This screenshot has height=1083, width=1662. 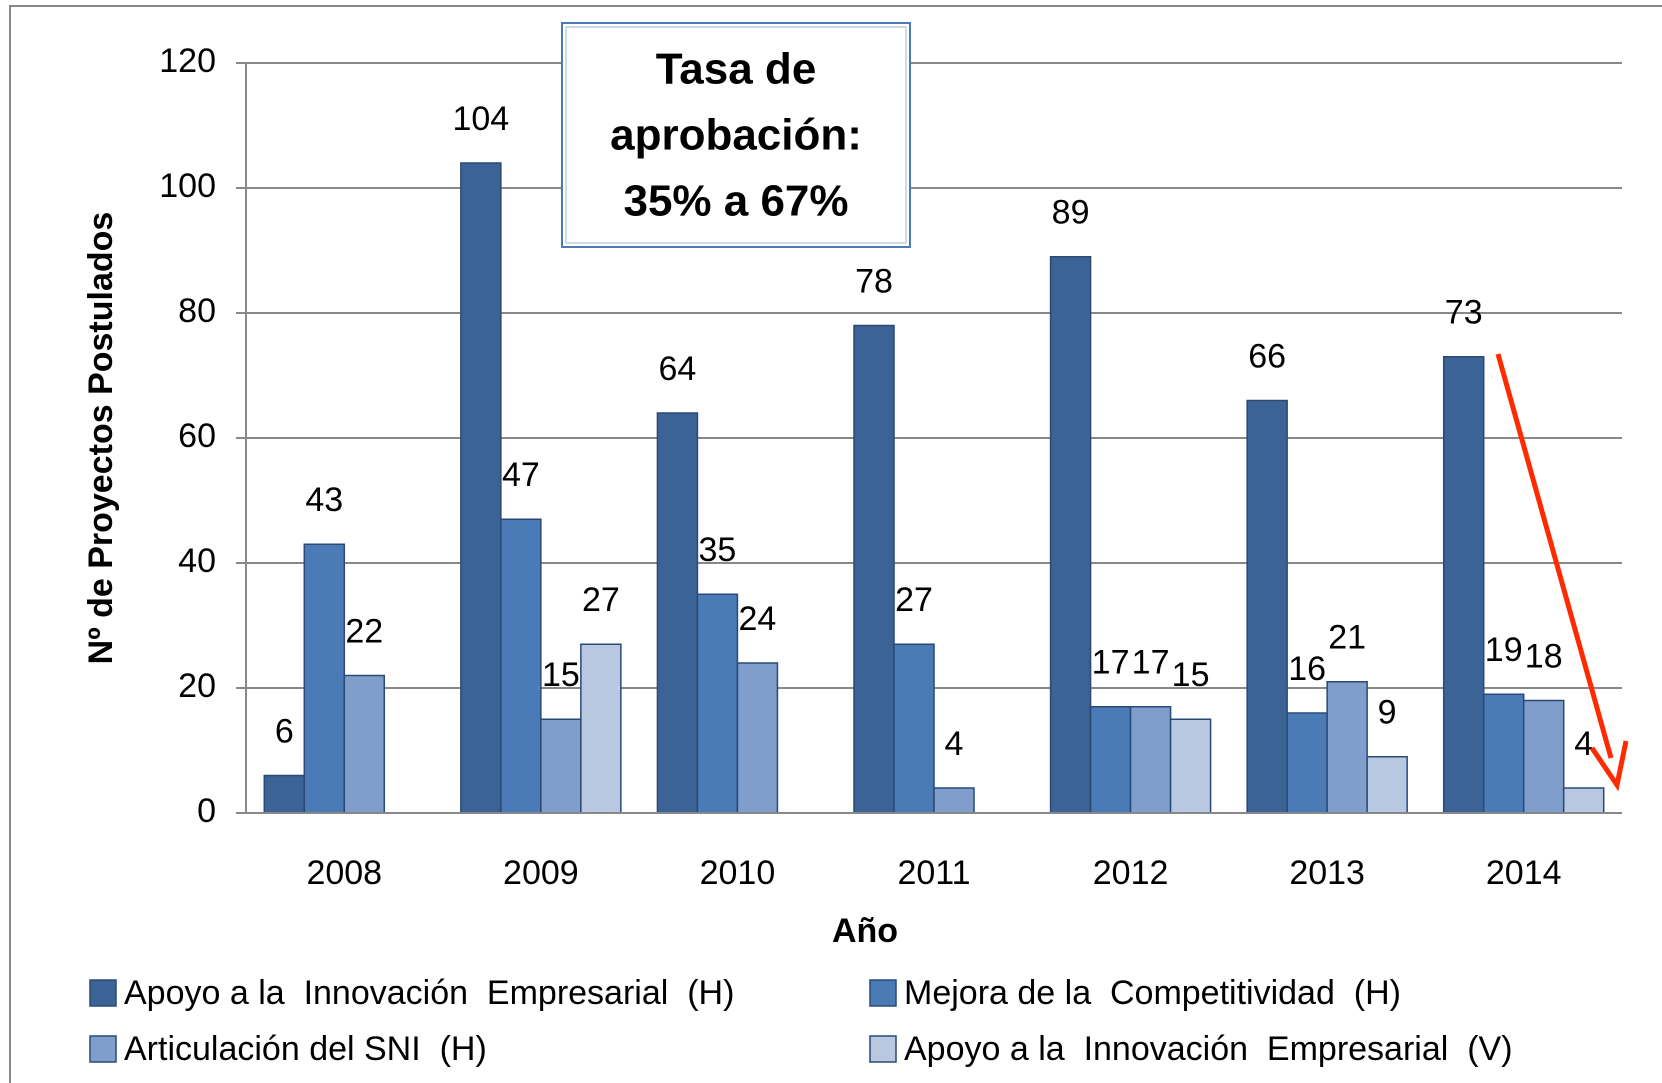 What do you see at coordinates (197, 436) in the screenshot?
I see `y-tick-label: 60` at bounding box center [197, 436].